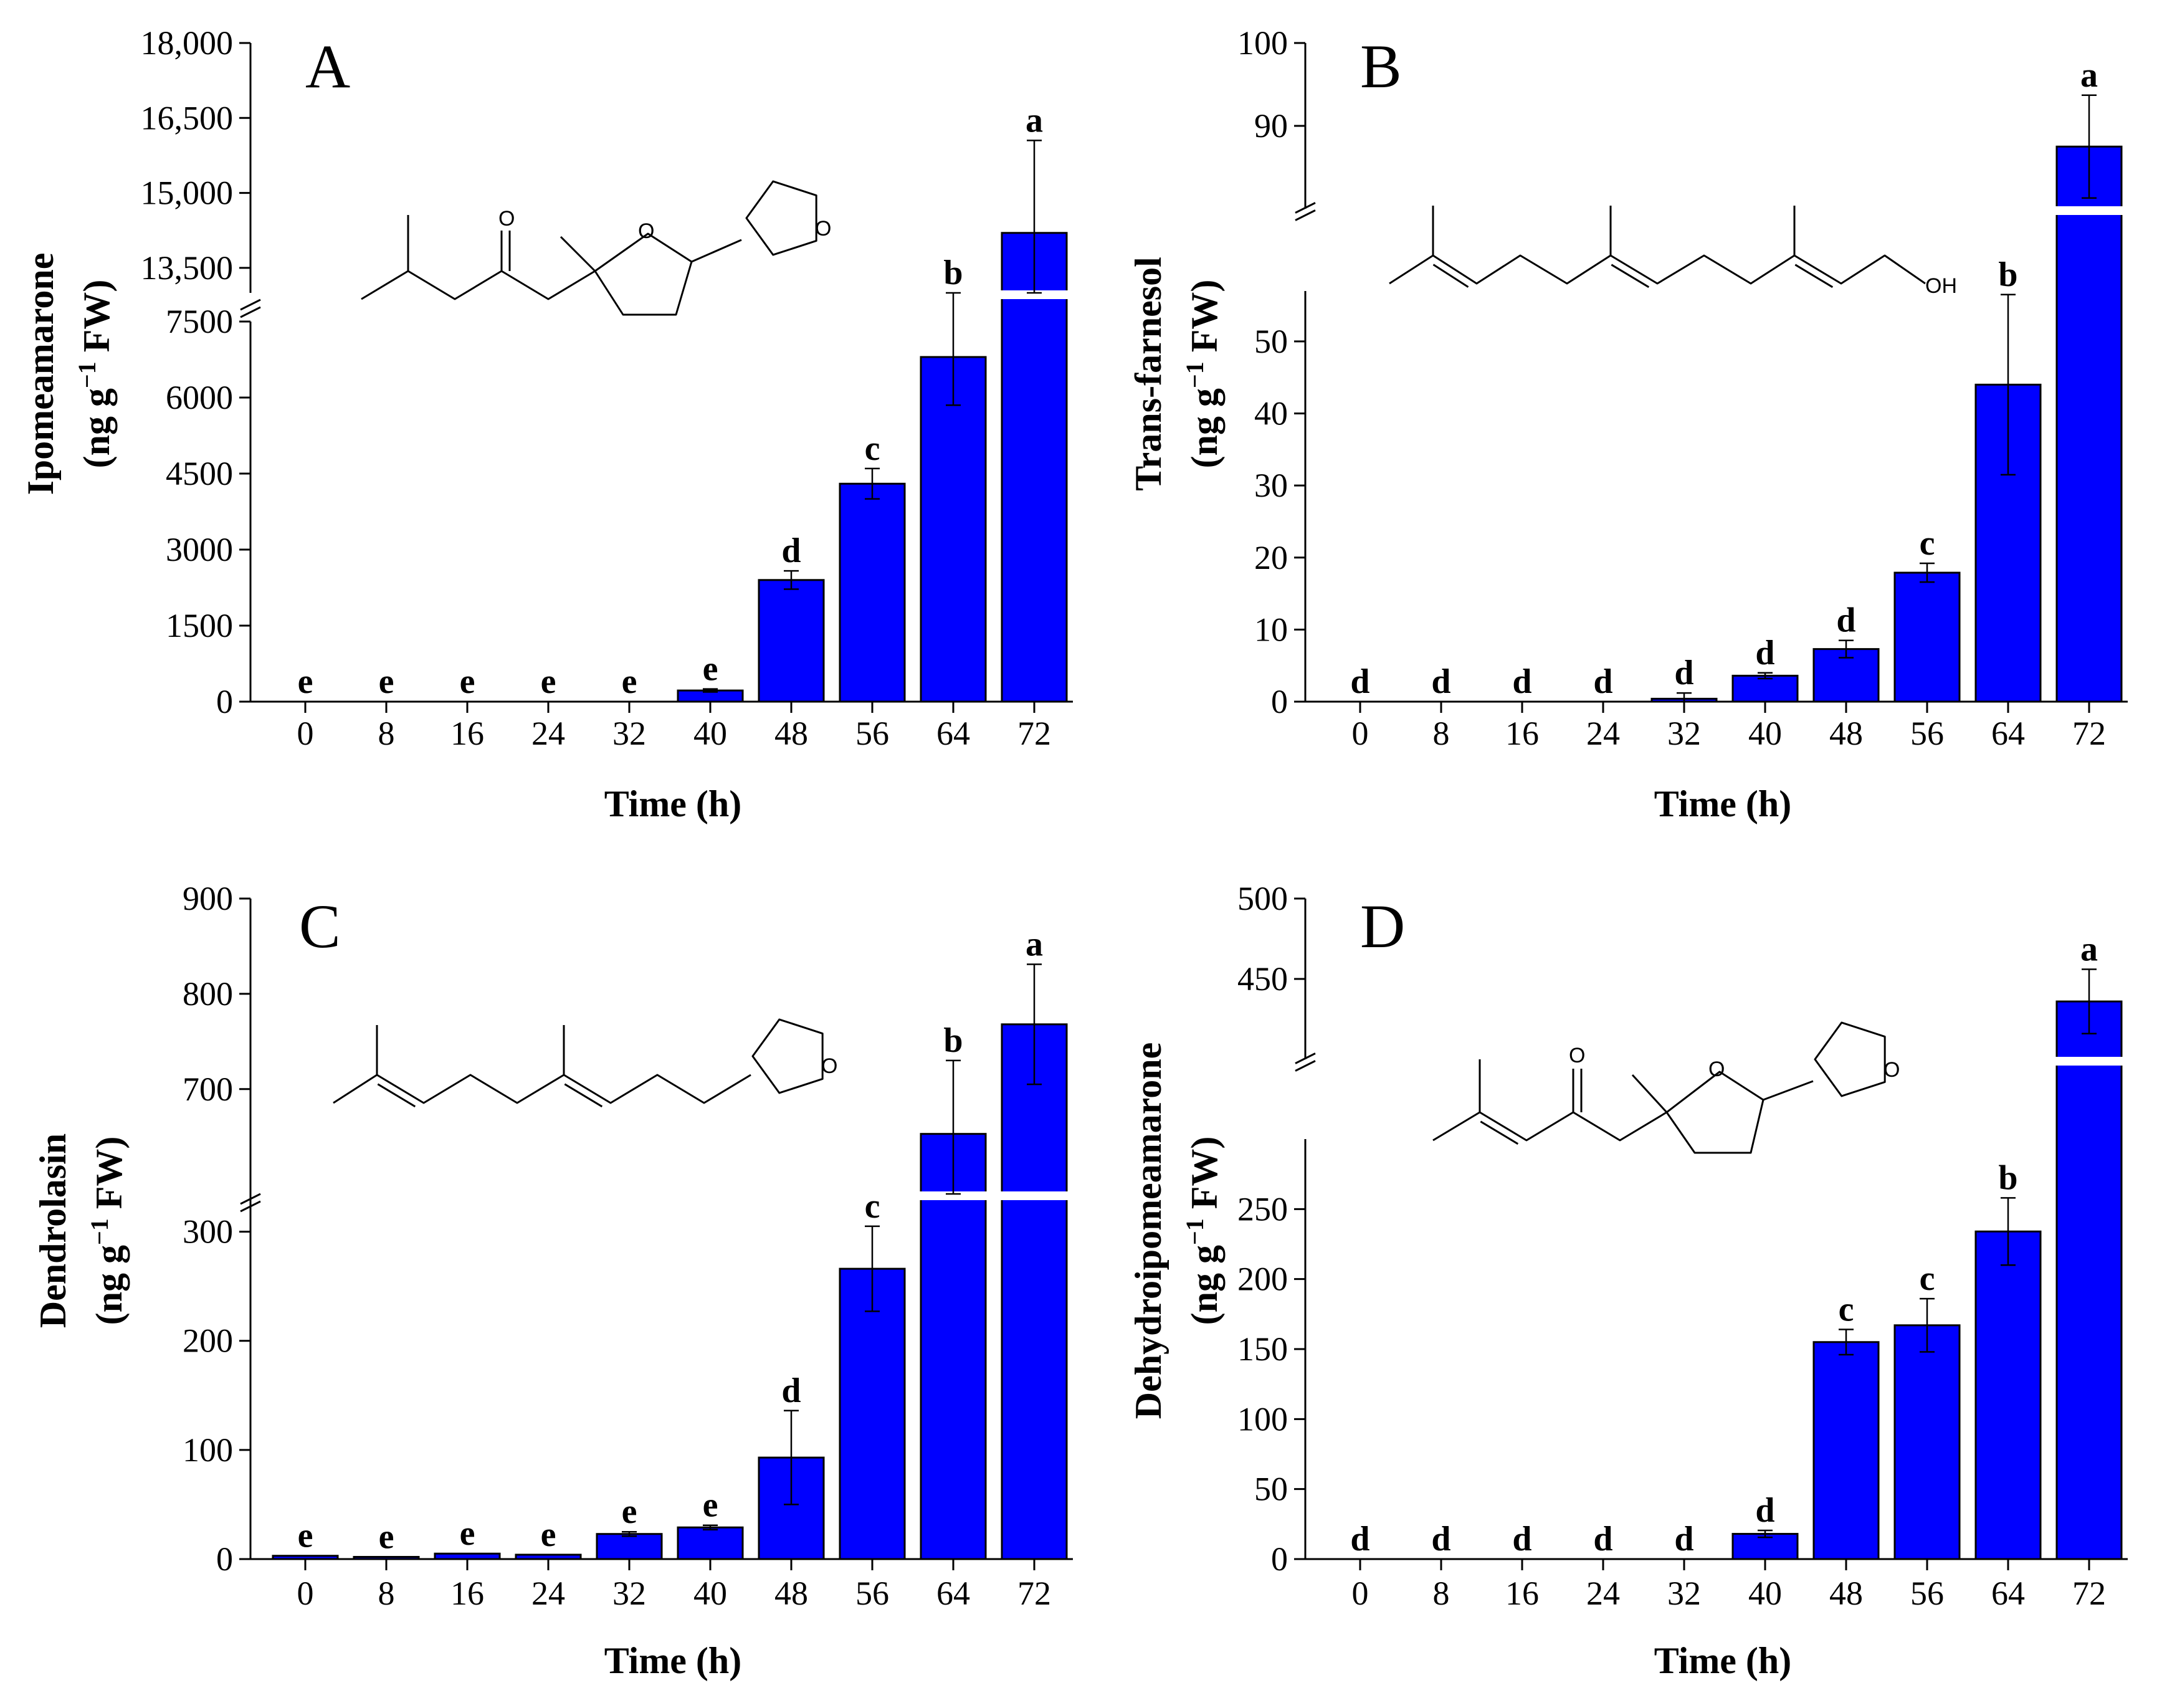 The image size is (2162, 1708). I want to click on y-tick-label: 900, so click(208, 899).